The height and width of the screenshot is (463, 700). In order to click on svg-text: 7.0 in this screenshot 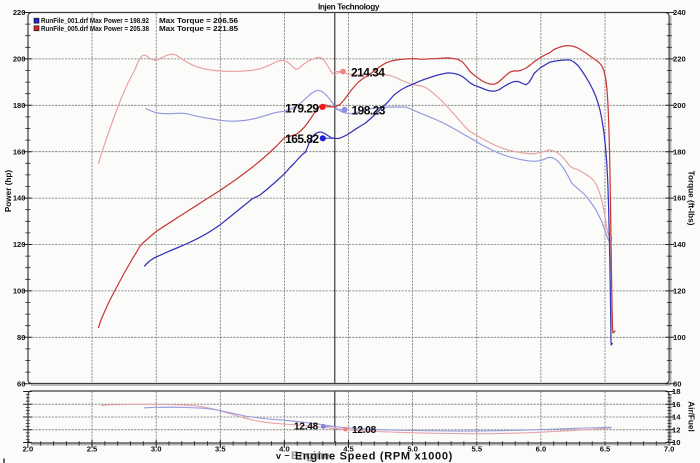, I will do `click(669, 449)`.